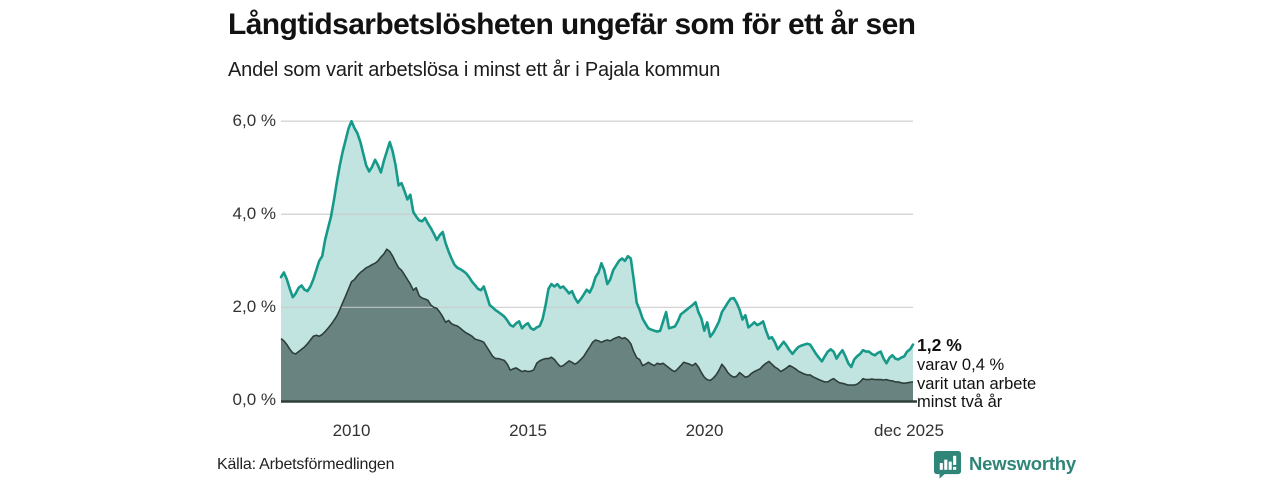 The image size is (1280, 480). Describe the element at coordinates (254, 306) in the screenshot. I see `y-axis-label-2: 2,0 %` at that location.